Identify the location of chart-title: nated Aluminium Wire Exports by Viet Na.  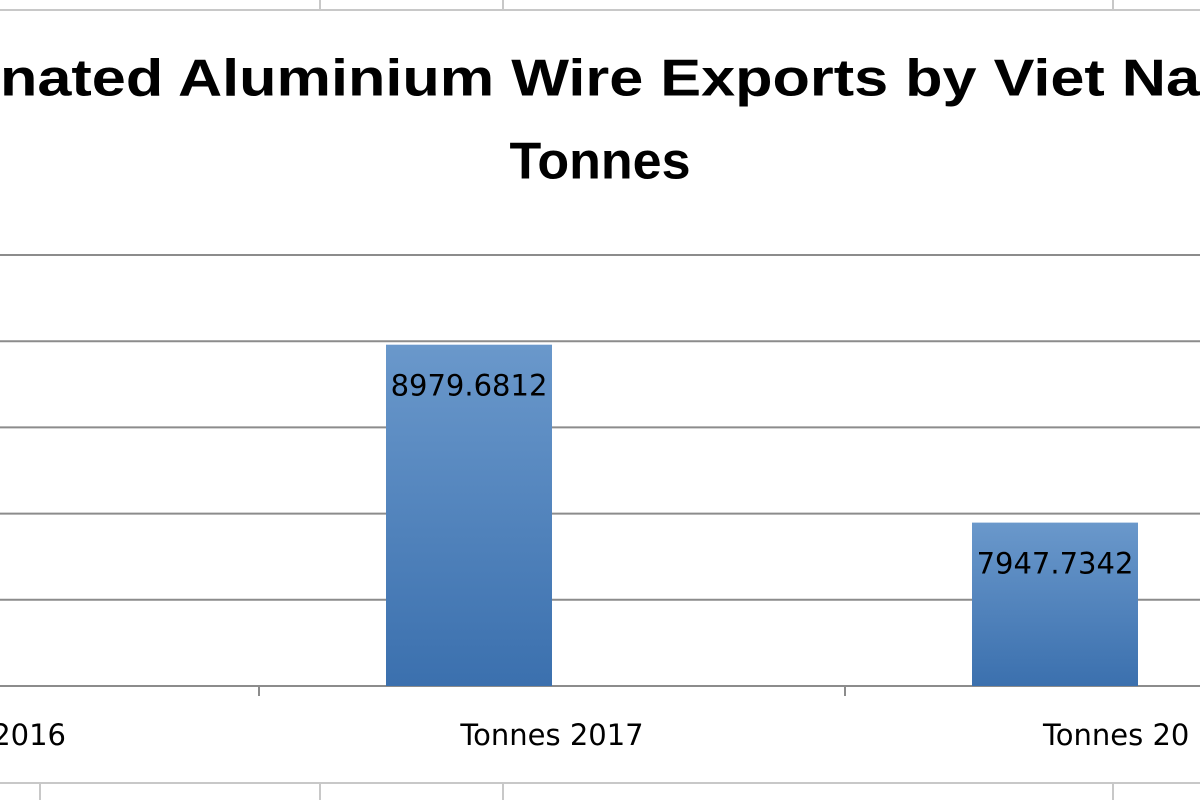
(600, 79).